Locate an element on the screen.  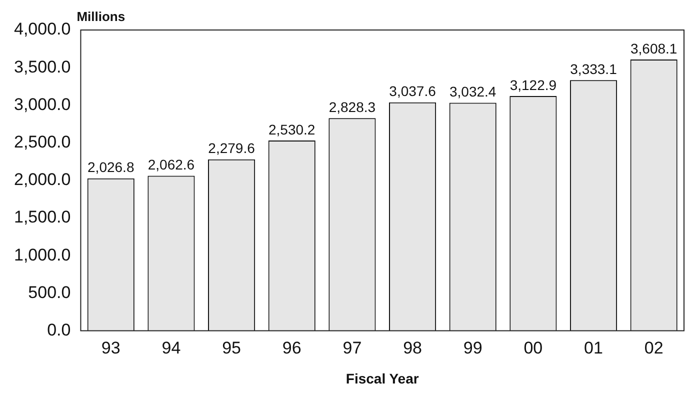
y-axis-title: Millions is located at coordinates (101, 16).